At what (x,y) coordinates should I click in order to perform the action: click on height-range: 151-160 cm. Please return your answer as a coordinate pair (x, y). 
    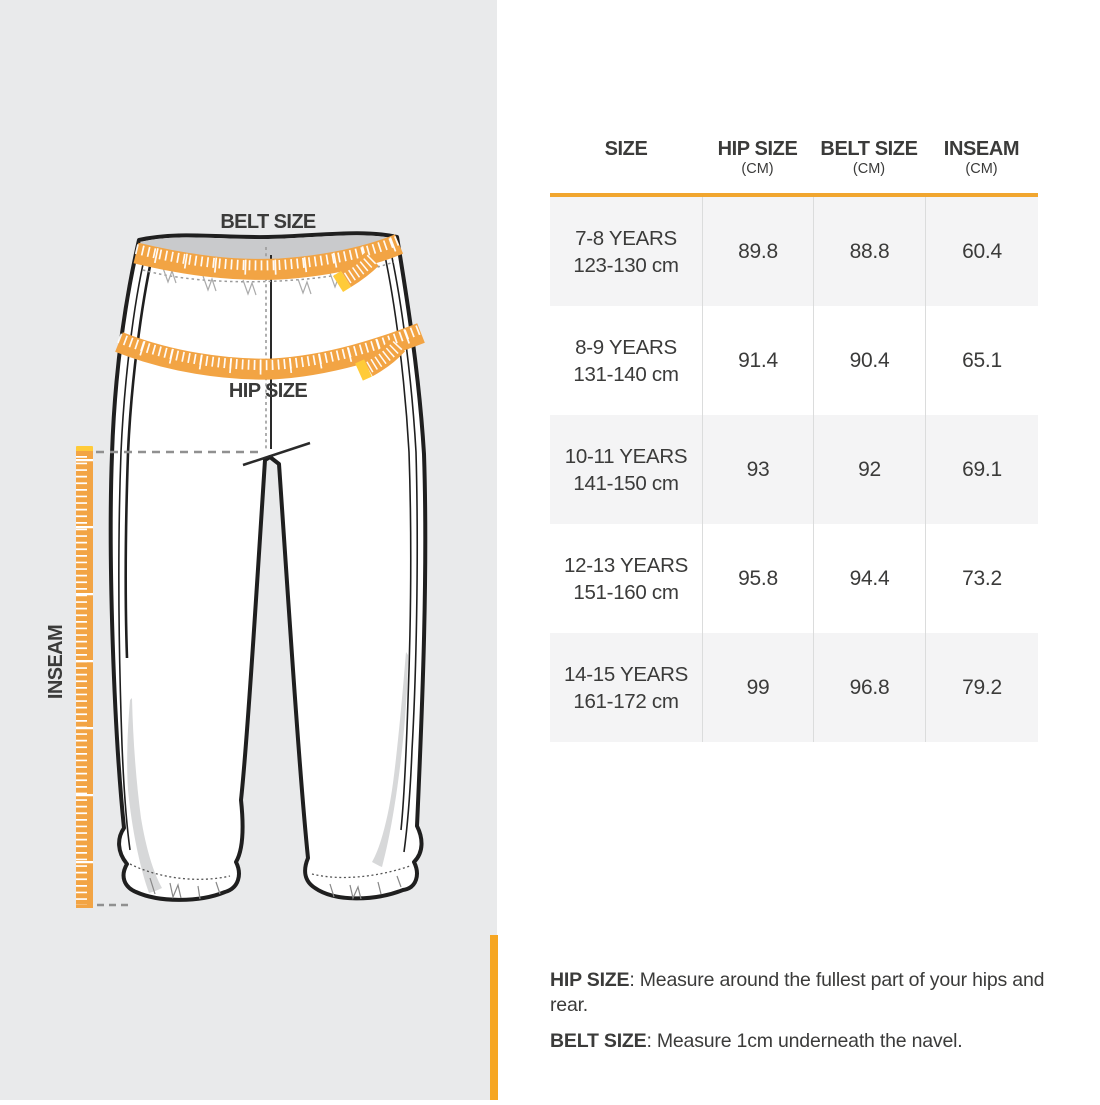
    Looking at the image, I should click on (626, 592).